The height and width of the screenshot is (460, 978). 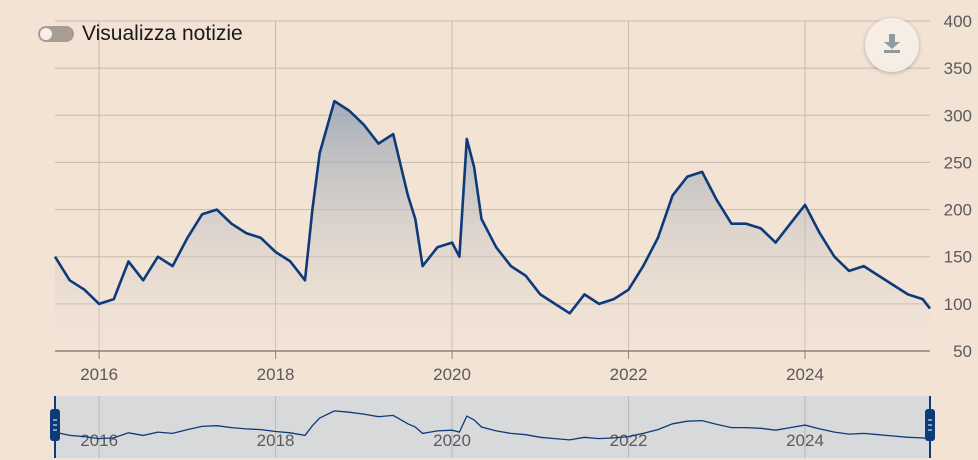 What do you see at coordinates (162, 33) in the screenshot?
I see `news-toggle-label: Visualizza notizie` at bounding box center [162, 33].